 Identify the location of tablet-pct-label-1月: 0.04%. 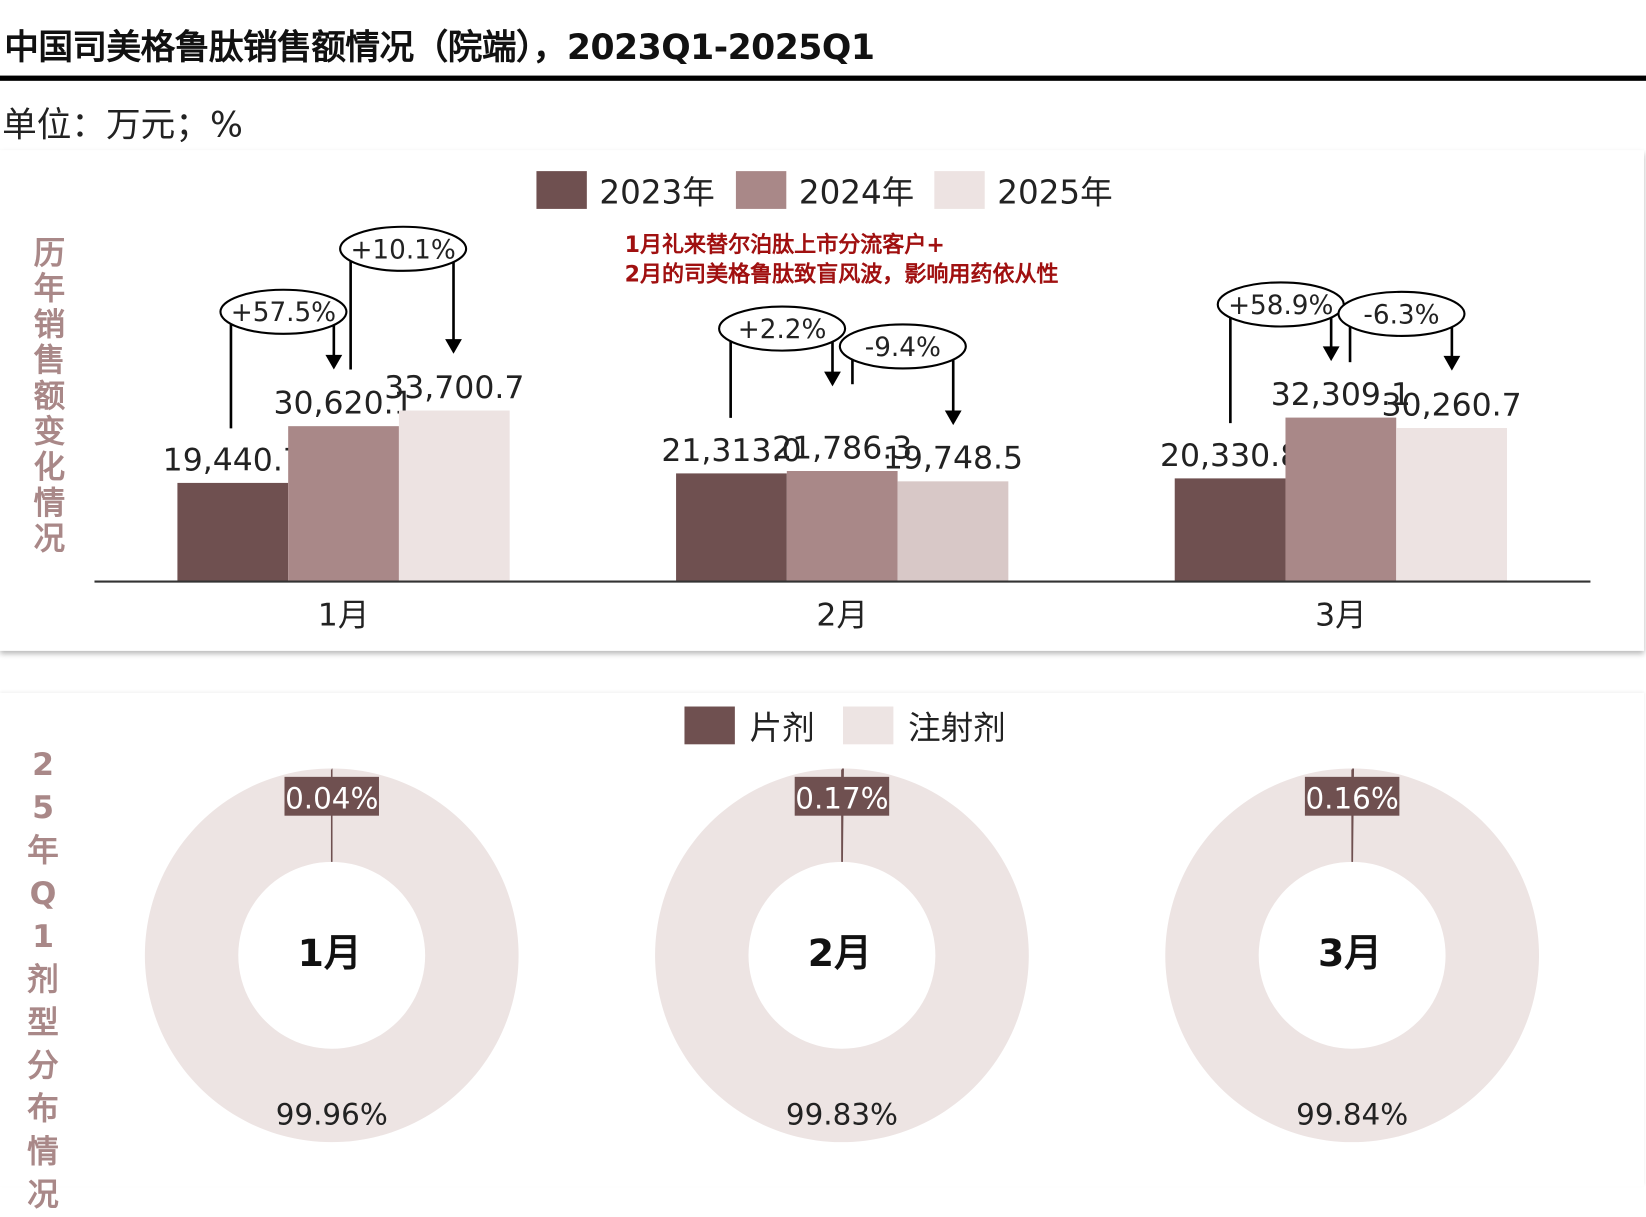
(331, 798).